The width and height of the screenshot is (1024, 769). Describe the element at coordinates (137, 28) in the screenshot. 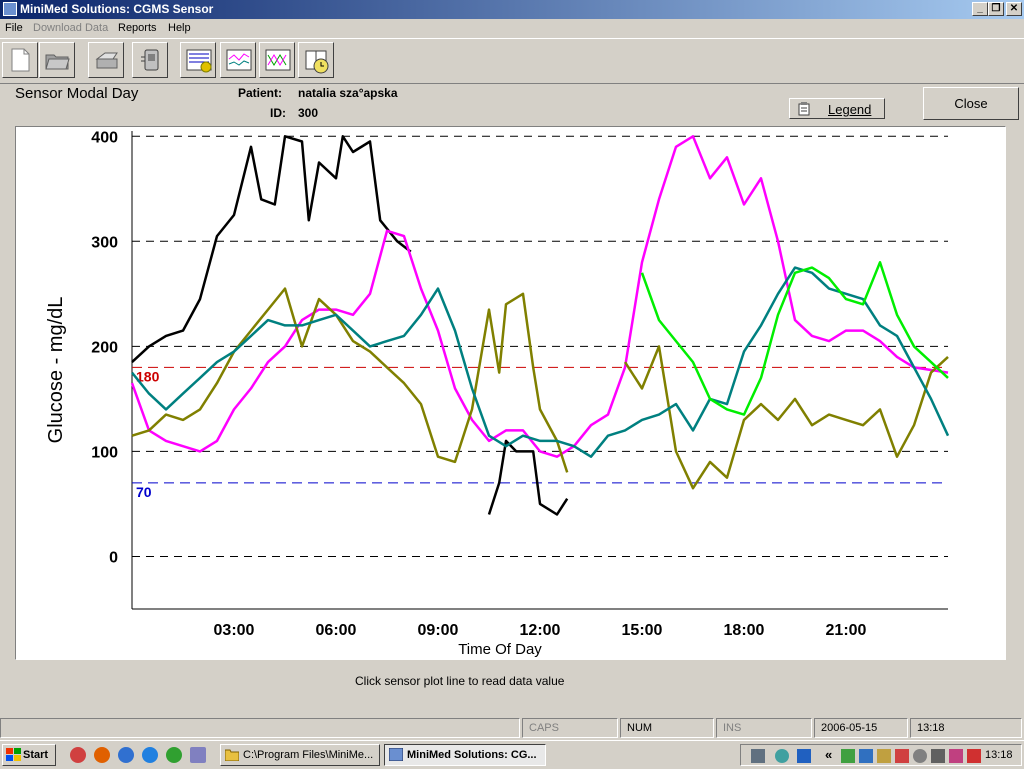

I see `menu-reports: Reports` at that location.